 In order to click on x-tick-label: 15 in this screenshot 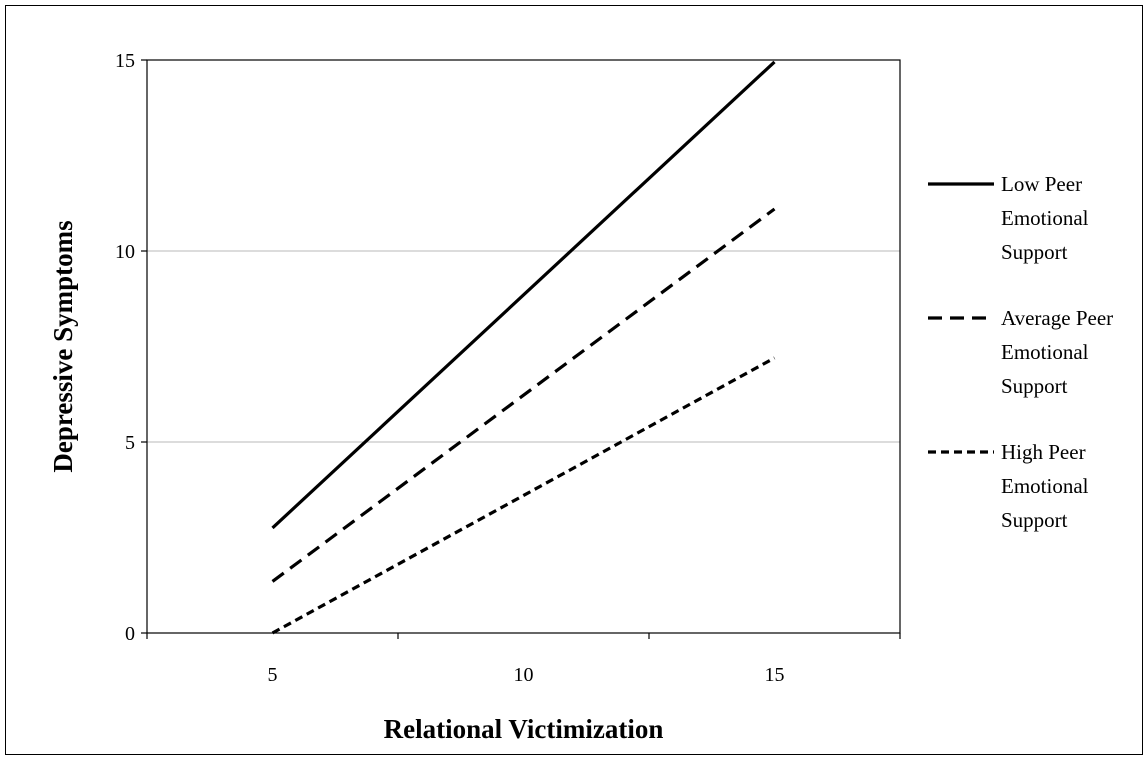, I will do `click(775, 675)`.